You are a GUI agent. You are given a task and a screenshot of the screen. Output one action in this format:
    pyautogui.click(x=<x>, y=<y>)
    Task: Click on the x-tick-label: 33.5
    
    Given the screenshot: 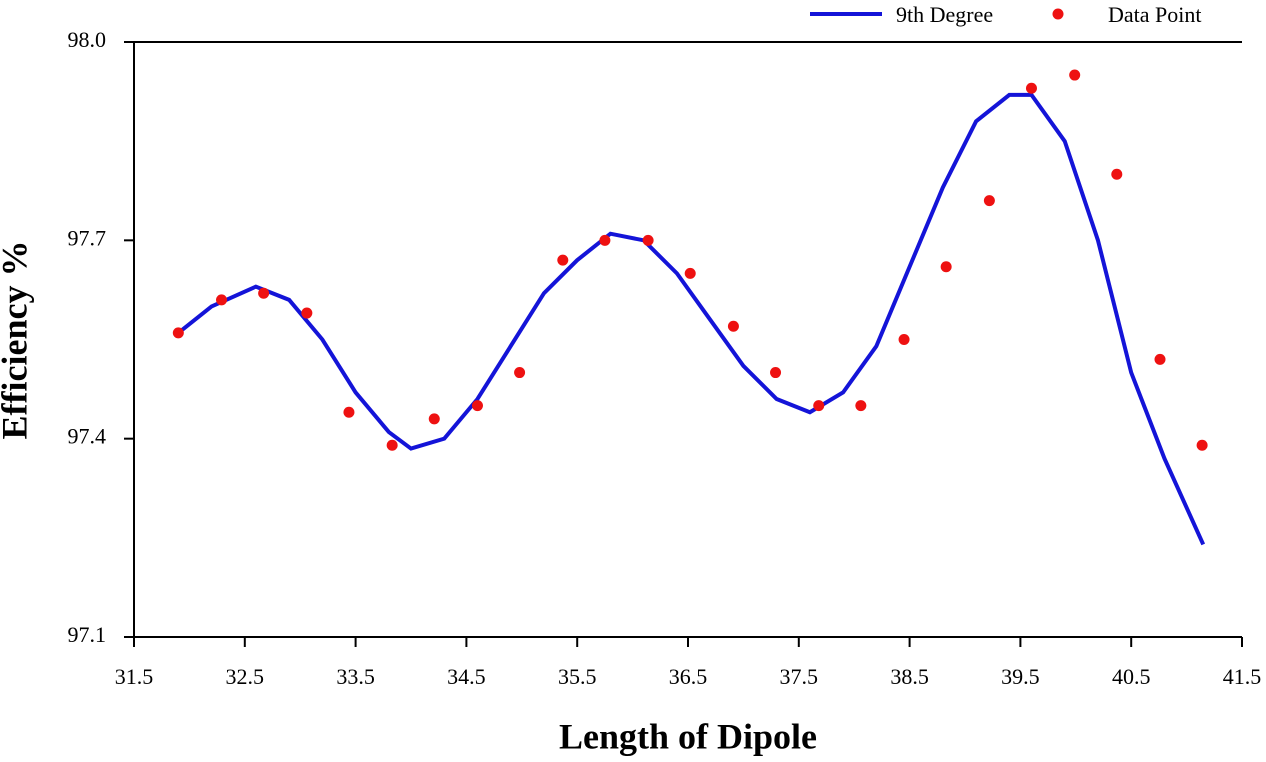 What is the action you would take?
    pyautogui.click(x=355, y=676)
    